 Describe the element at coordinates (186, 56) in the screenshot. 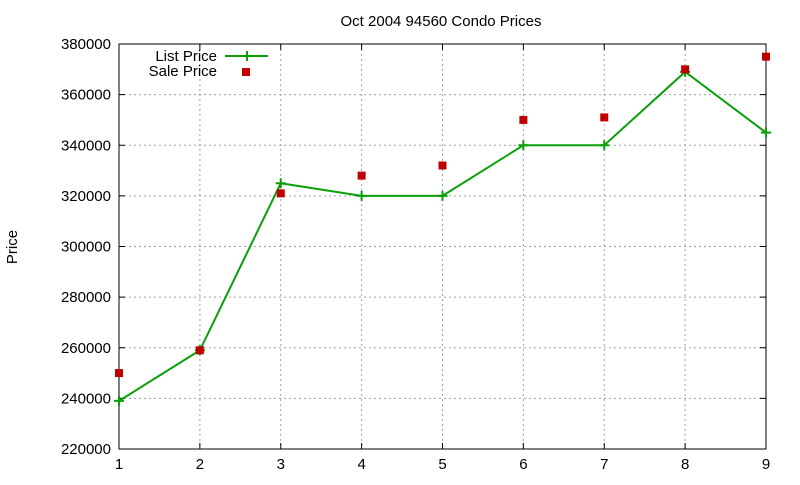

I see `legend-label-list-price: List Price` at that location.